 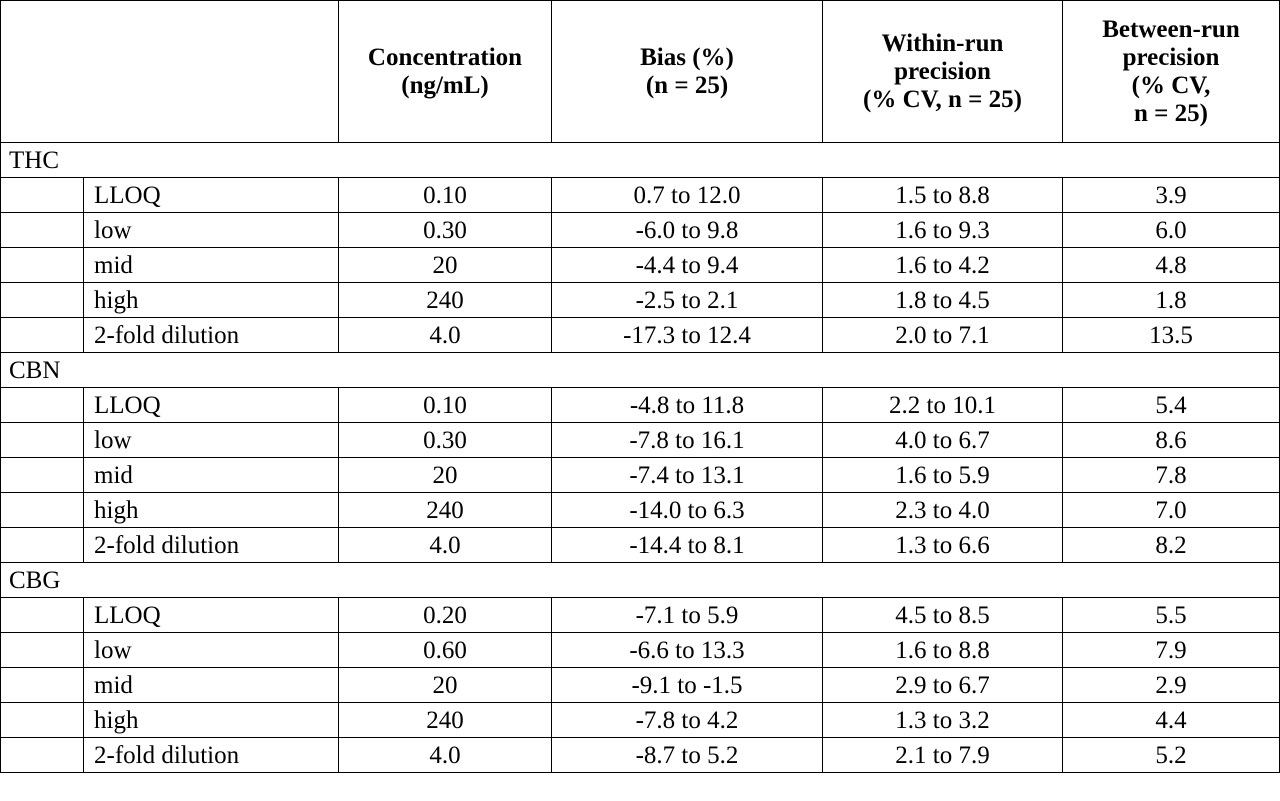 What do you see at coordinates (687, 405) in the screenshot?
I see `bias-cell: -4.8 to 11.8` at bounding box center [687, 405].